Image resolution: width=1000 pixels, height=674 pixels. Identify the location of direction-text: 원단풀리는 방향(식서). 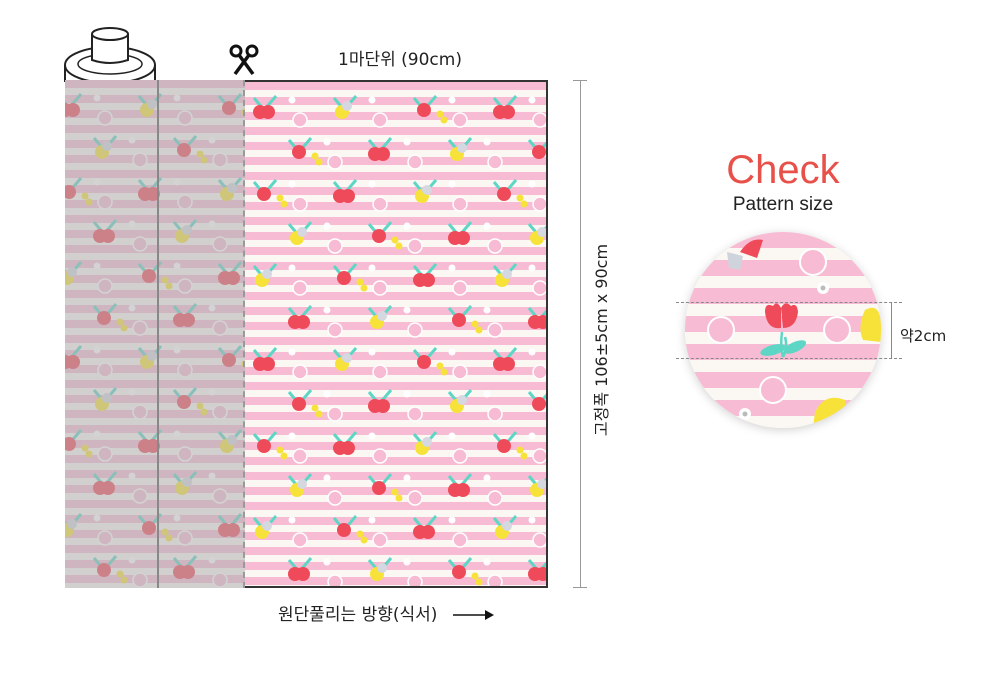
(358, 615).